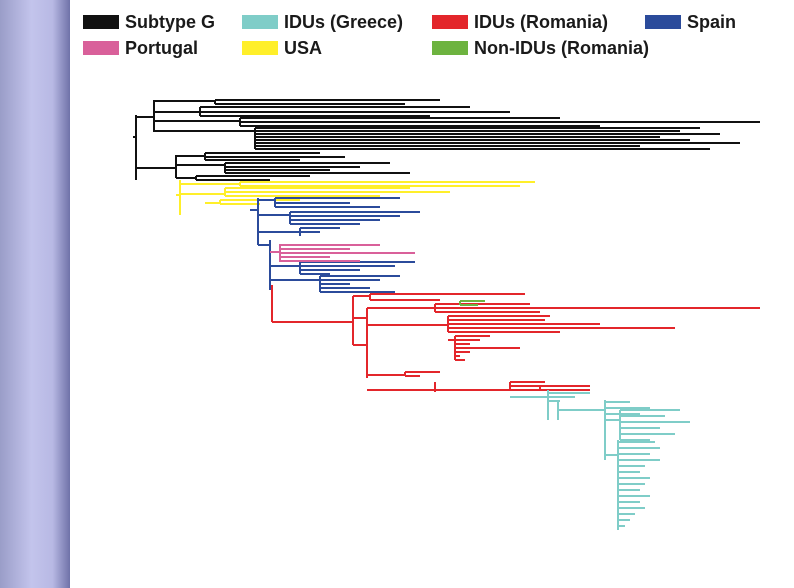 This screenshot has width=794, height=588. I want to click on legend-item-subtype-g: Subtype G, so click(149, 22).